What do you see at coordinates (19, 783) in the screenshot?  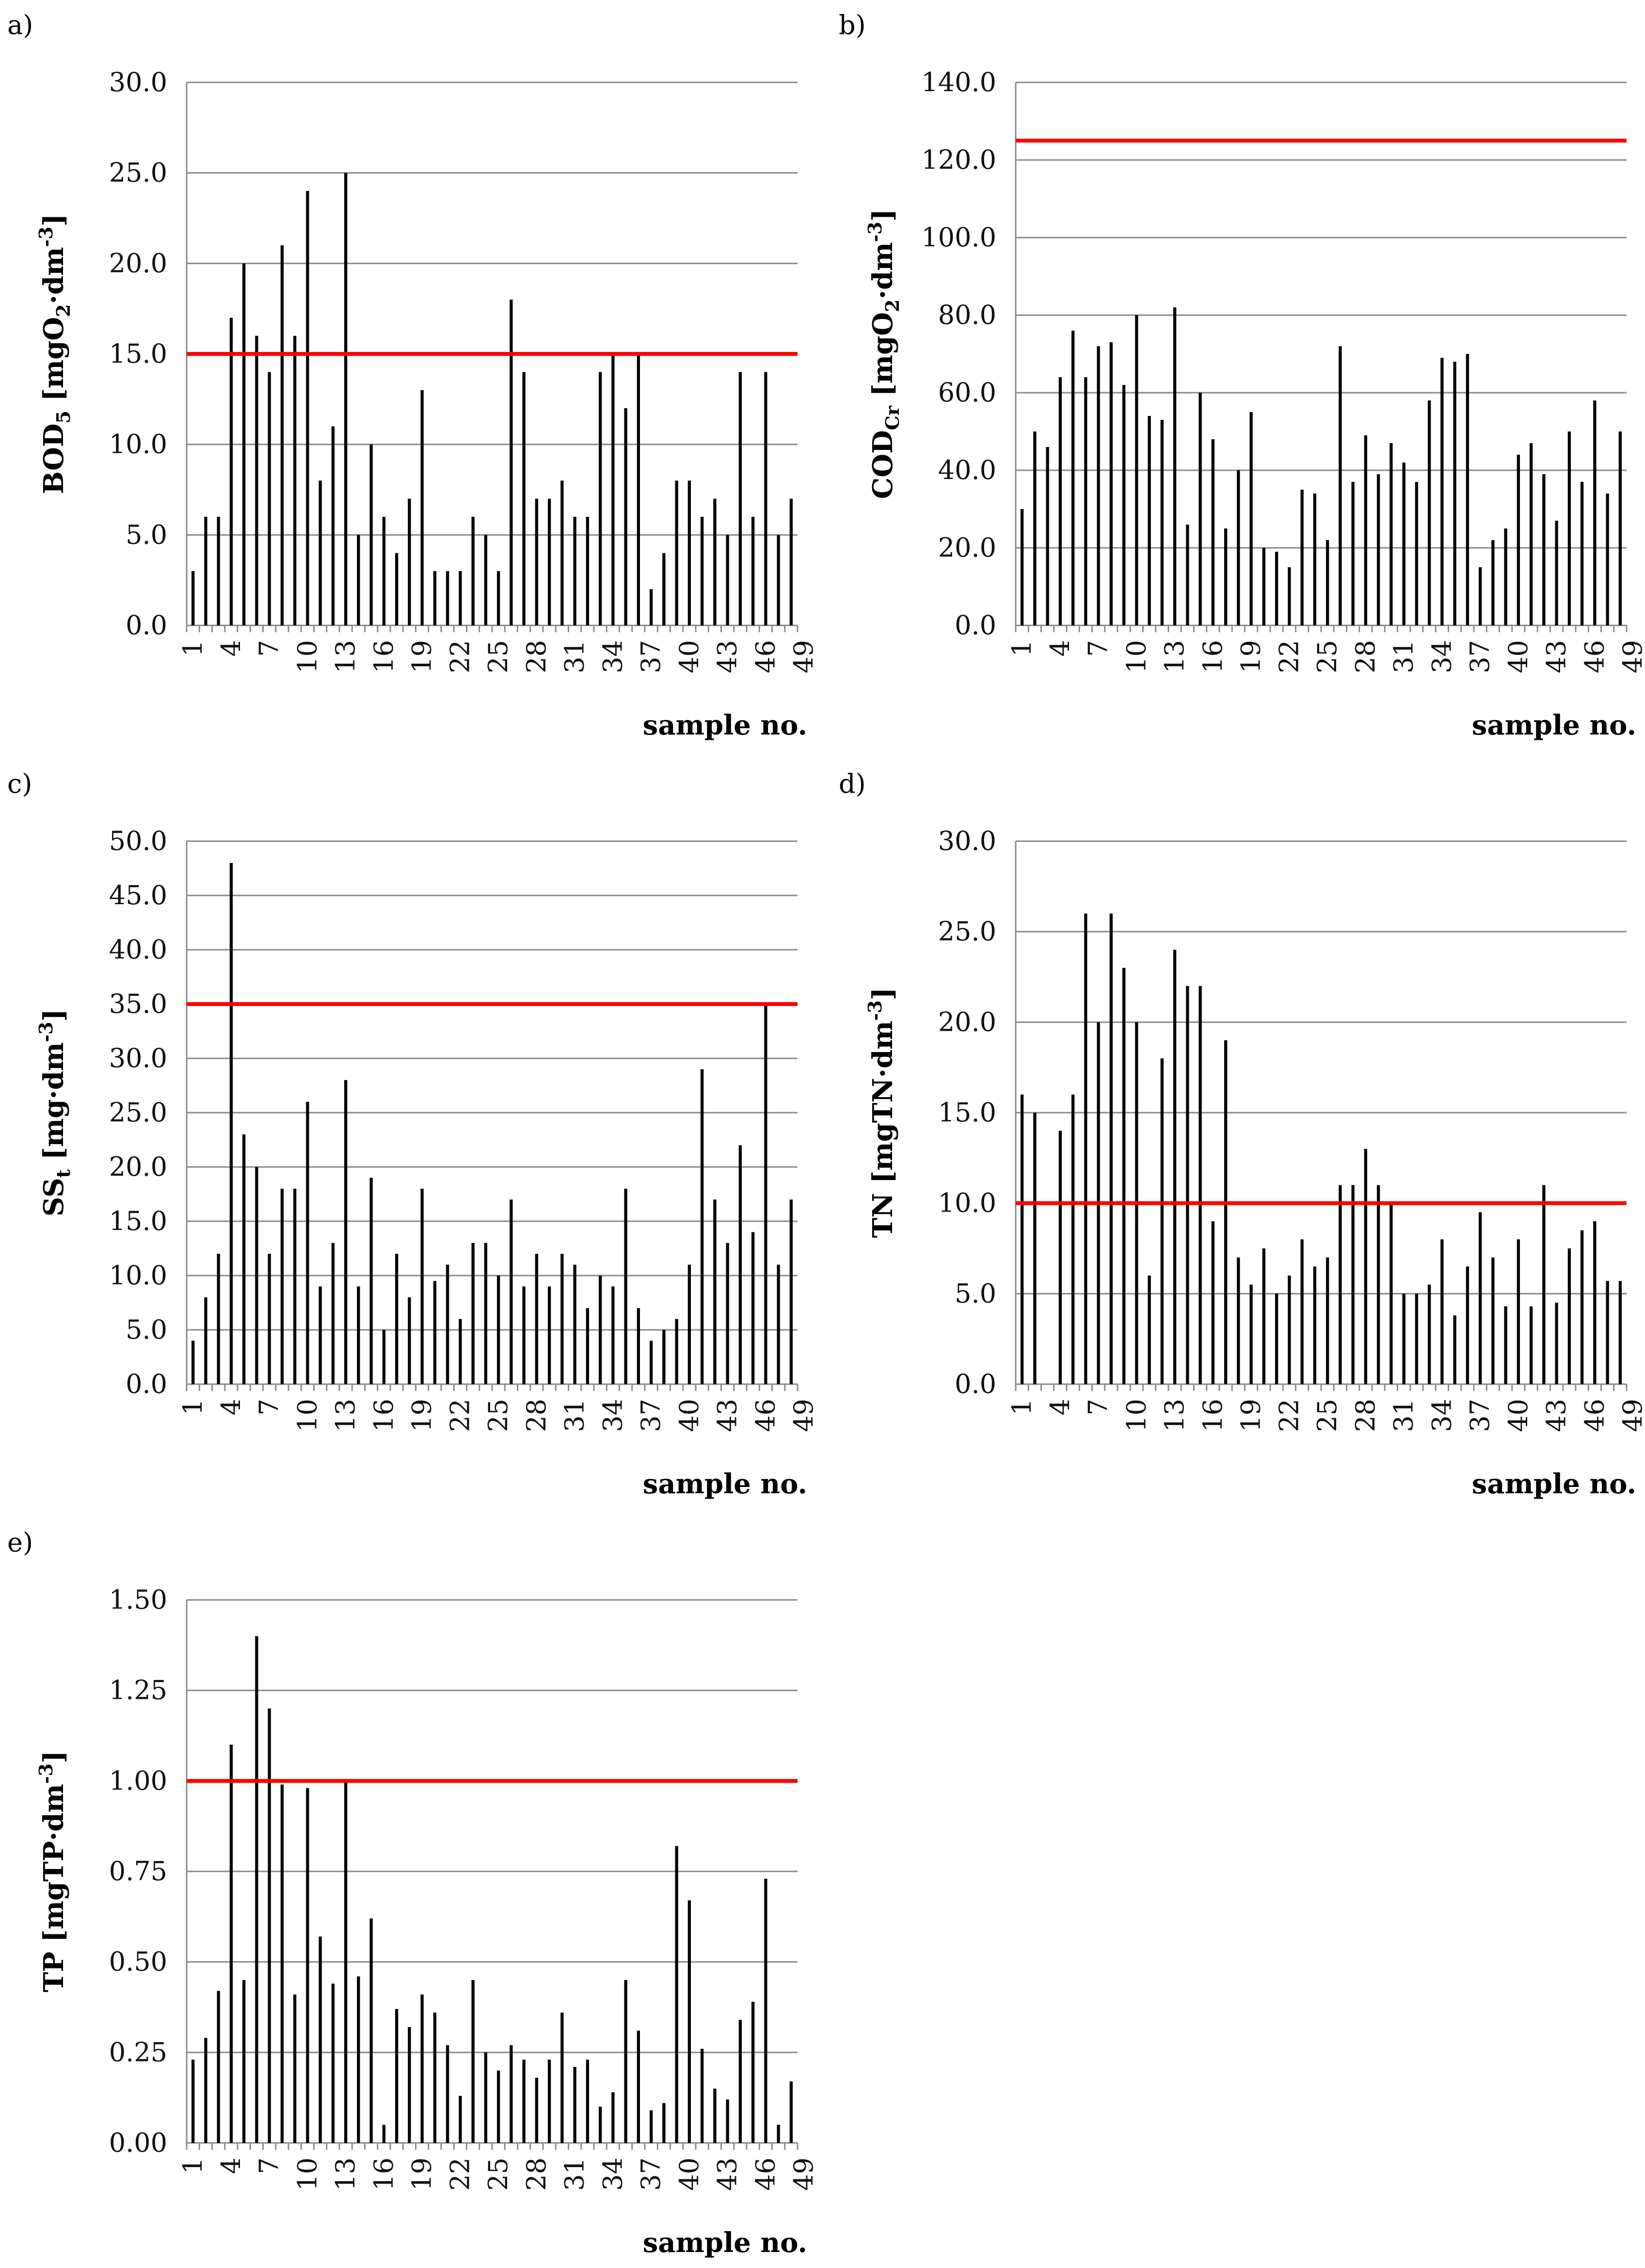 I see `panel-label: c)` at bounding box center [19, 783].